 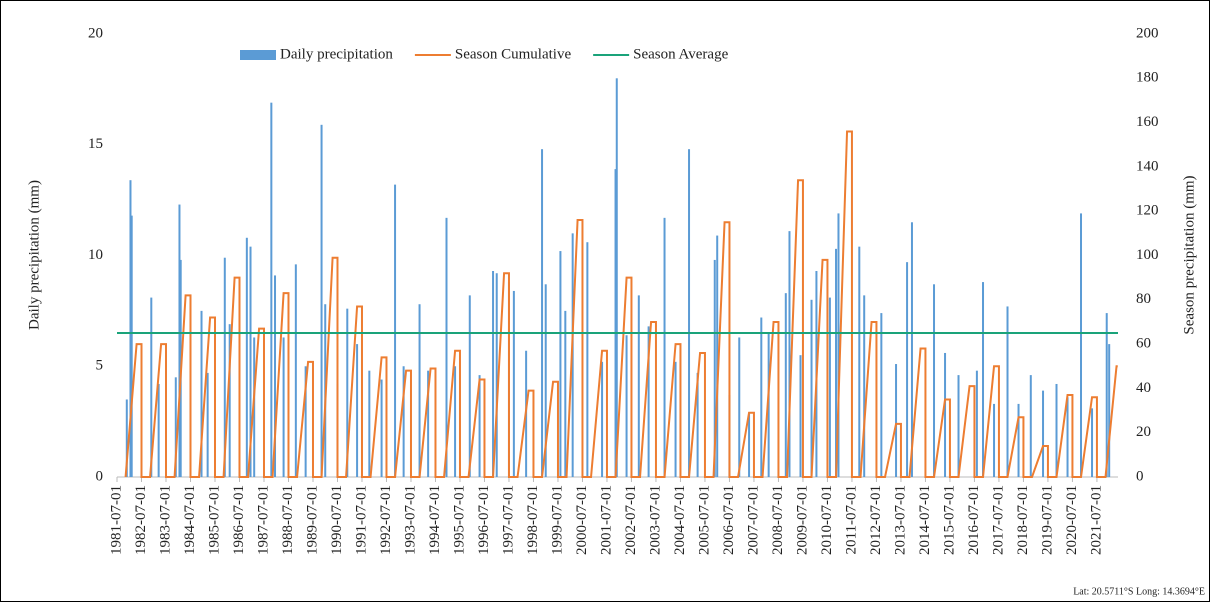 I want to click on y2-tick-label: 80, so click(x=1143, y=299).